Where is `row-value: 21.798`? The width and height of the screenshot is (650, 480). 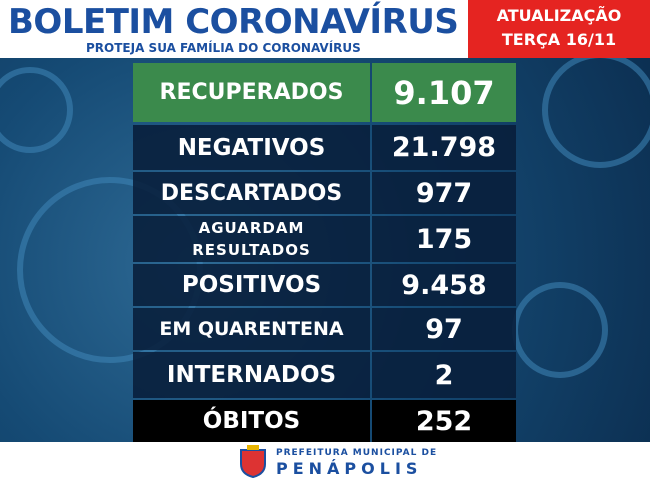 row-value: 21.798 is located at coordinates (444, 147).